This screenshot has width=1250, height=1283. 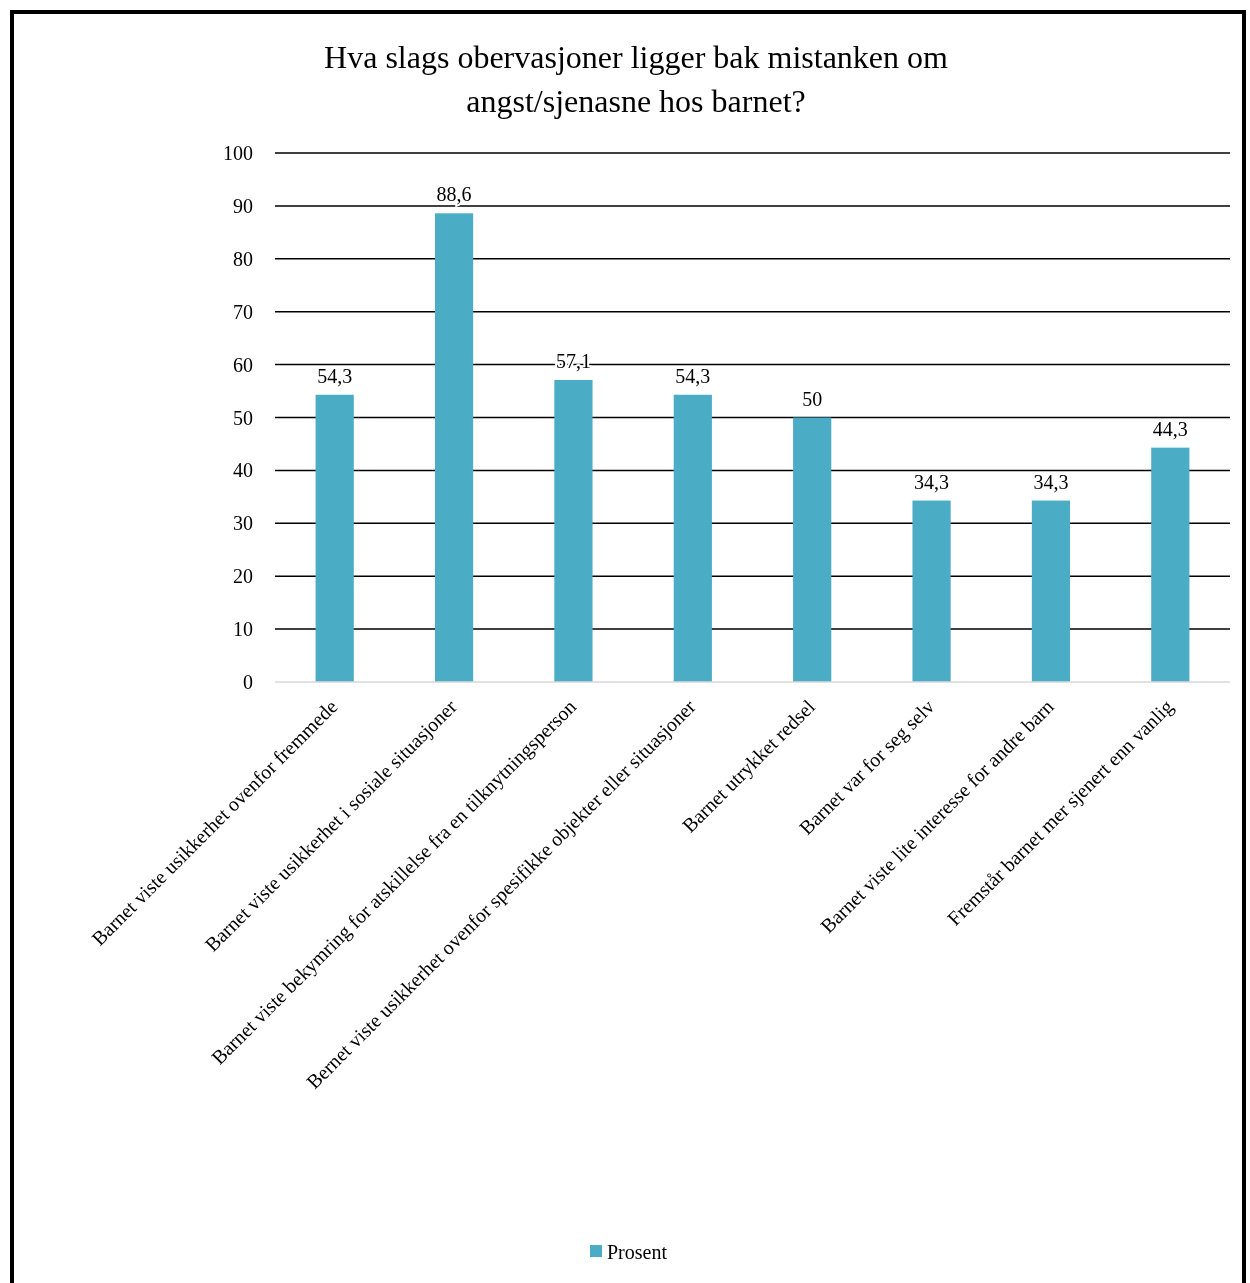 What do you see at coordinates (248, 682) in the screenshot?
I see `y-tick-label: 0` at bounding box center [248, 682].